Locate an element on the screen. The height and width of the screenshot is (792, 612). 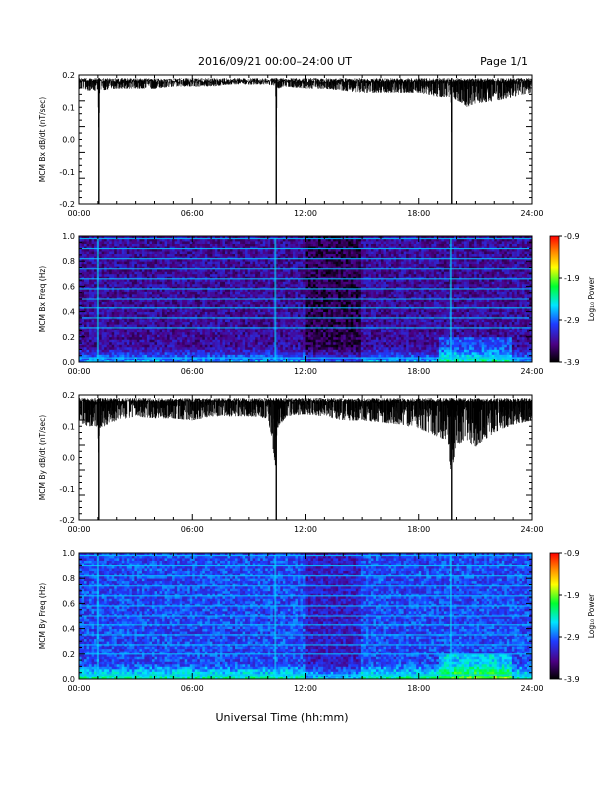
x-axis-title: Universal Time (hh:mm) is located at coordinates (282, 717).